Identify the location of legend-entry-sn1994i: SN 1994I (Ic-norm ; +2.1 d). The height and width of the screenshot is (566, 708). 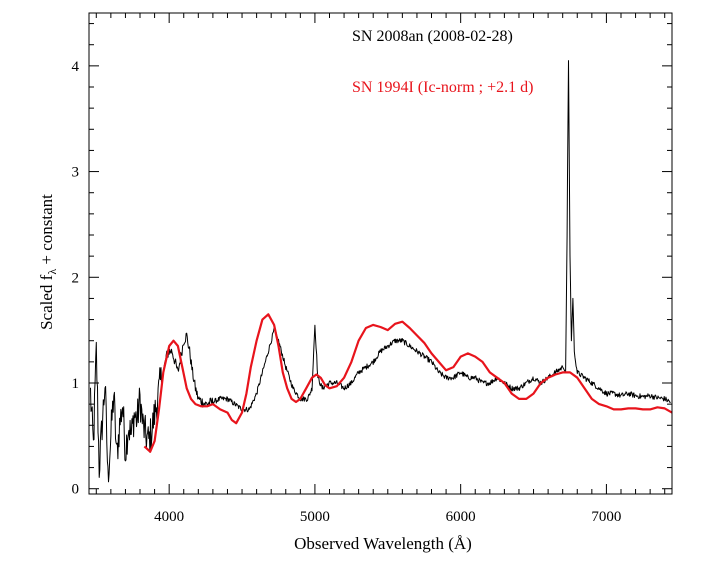
(442, 87).